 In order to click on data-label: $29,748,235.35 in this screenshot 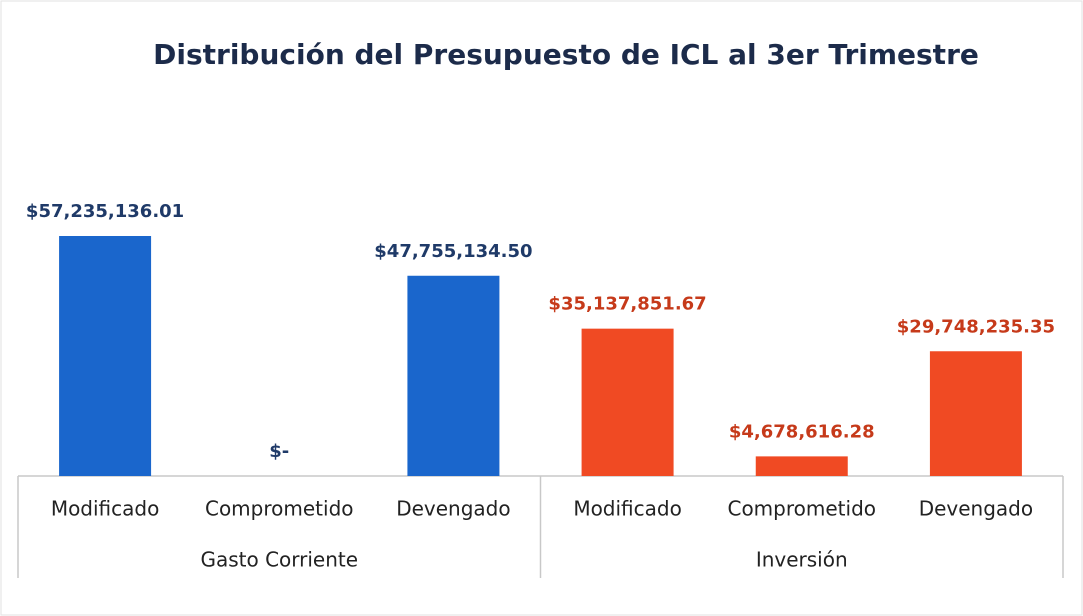, I will do `click(976, 326)`.